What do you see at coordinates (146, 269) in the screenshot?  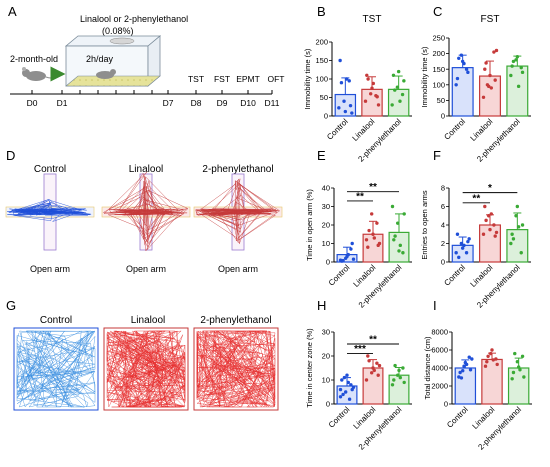 I see `open-arm-label-linalool: Open arm` at bounding box center [146, 269].